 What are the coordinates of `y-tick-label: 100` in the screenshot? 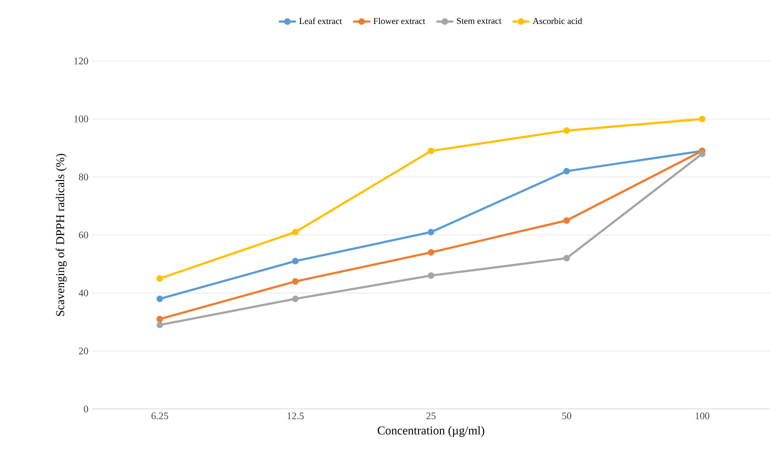 It's located at (81, 119).